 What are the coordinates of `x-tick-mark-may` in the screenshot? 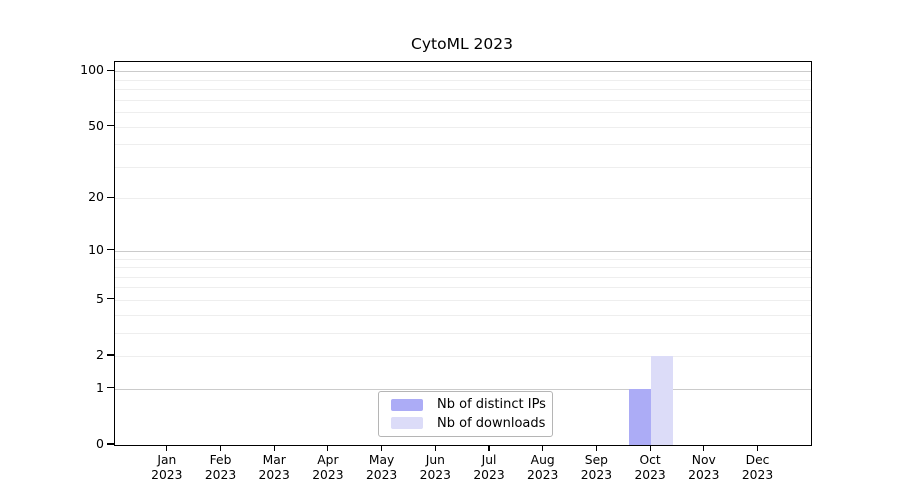 It's located at (382, 448).